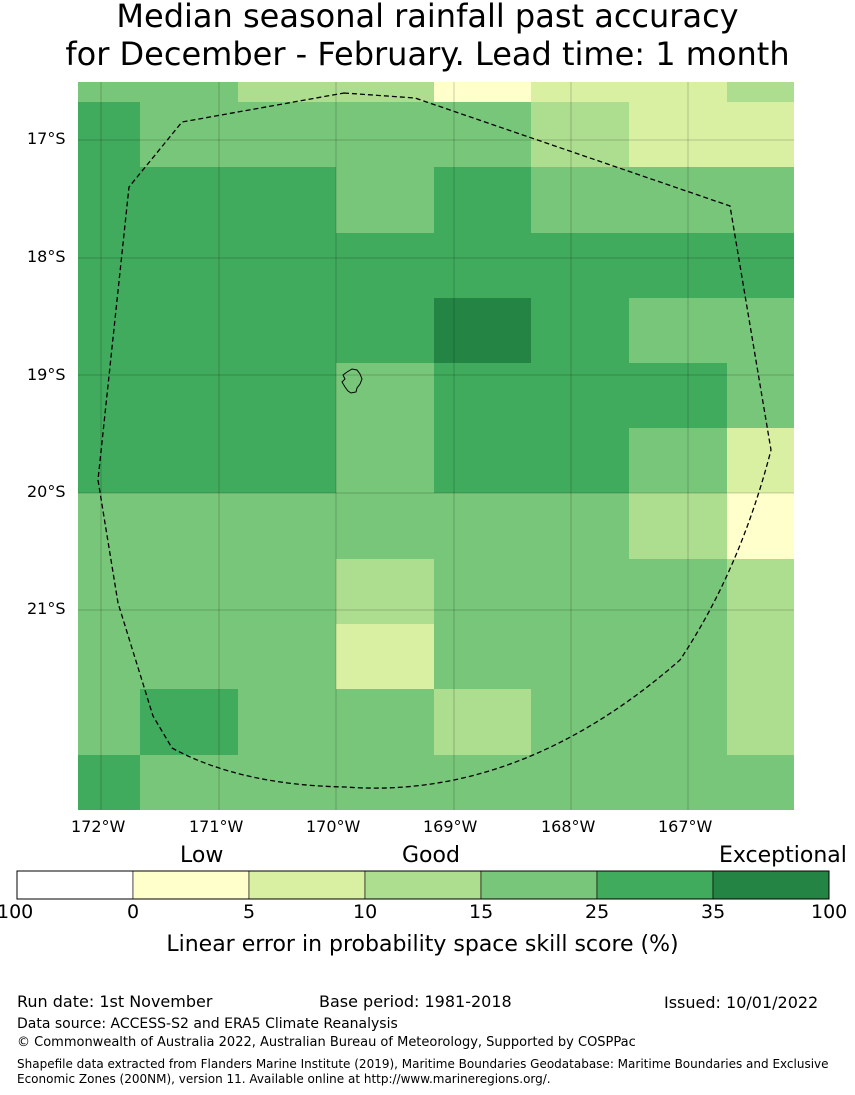  Describe the element at coordinates (46, 491) in the screenshot. I see `lat-label-20s: 20°S` at that location.